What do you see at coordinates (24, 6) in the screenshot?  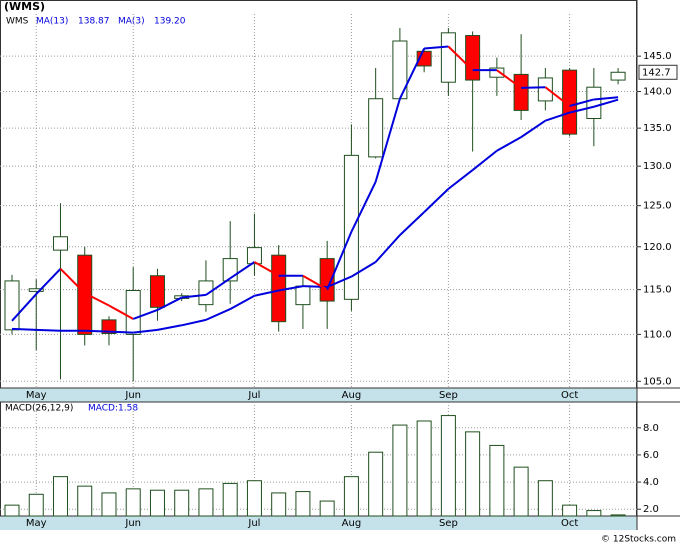 I see `chart-title: (WMS)` at bounding box center [24, 6].